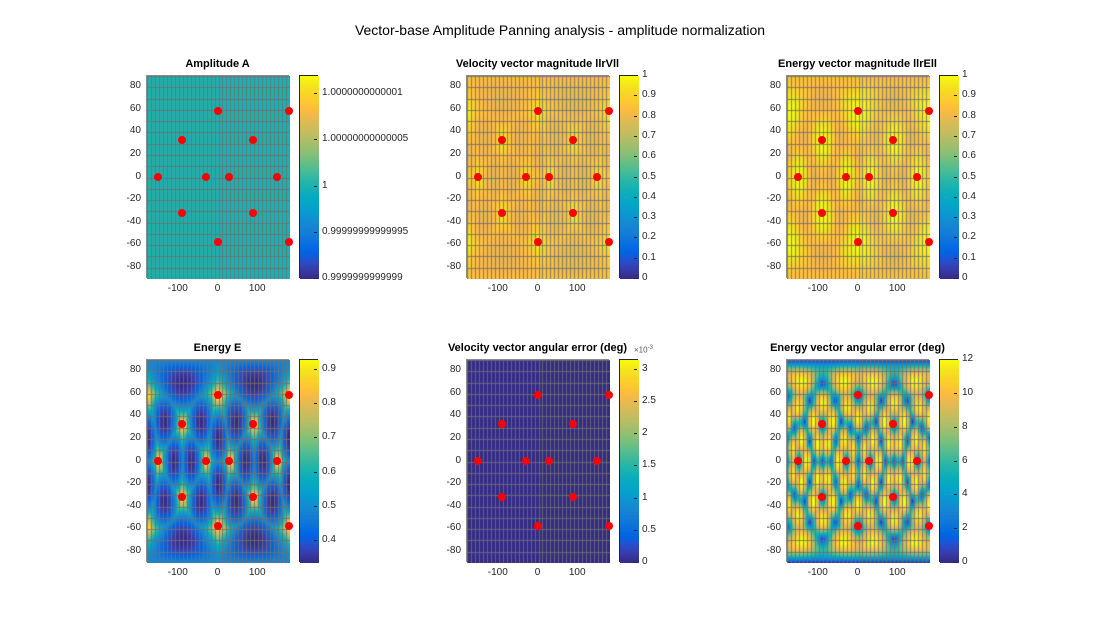 The image size is (1120, 630). I want to click on colorbar-tick-label: 1.00000000000005, so click(365, 138).